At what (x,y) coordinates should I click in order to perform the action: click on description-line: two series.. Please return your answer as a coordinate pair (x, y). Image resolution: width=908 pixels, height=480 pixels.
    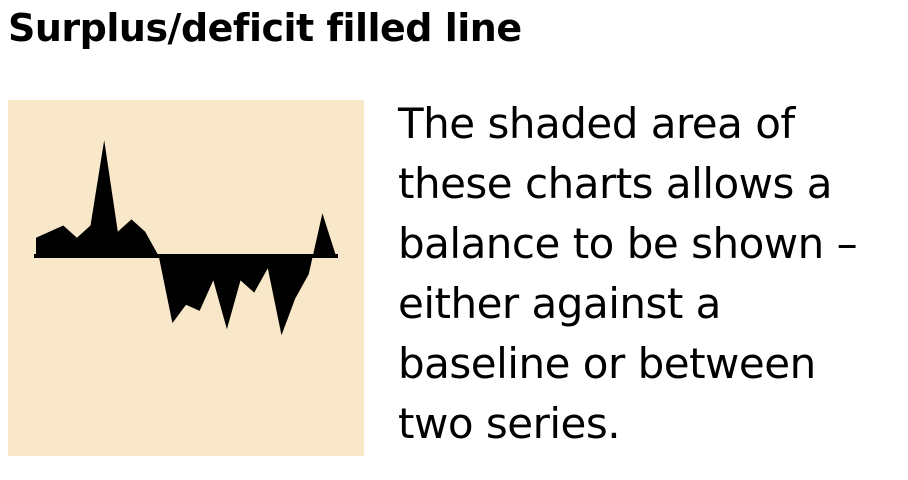
    Looking at the image, I should click on (509, 423).